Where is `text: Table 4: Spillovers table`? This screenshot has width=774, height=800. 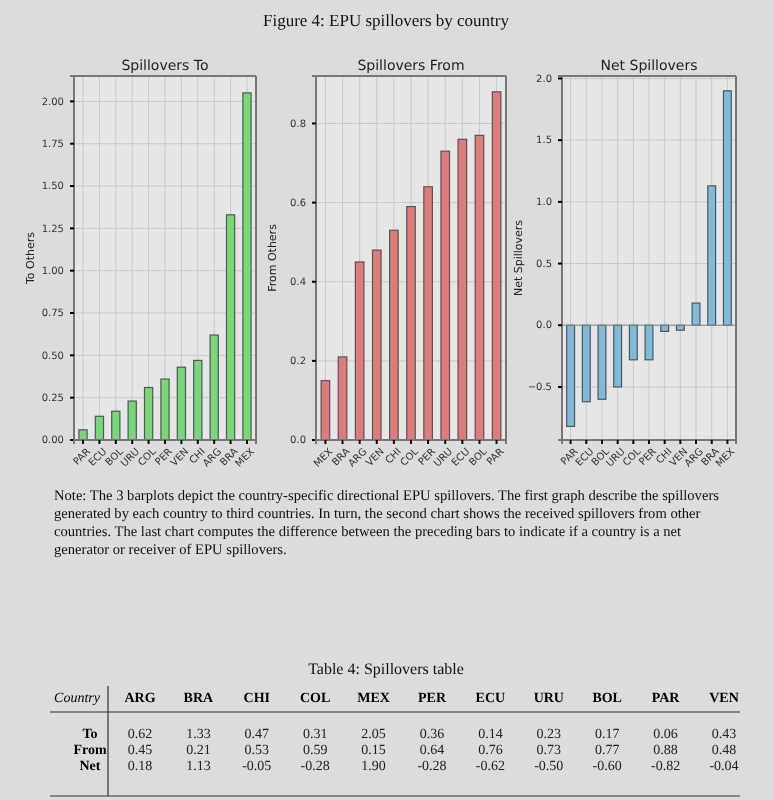 text: Table 4: Spillovers table is located at coordinates (386, 669).